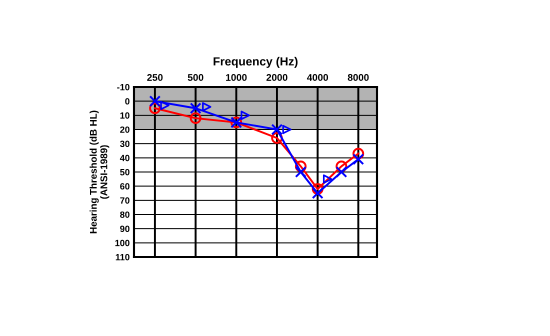 This screenshot has width=550, height=336. What do you see at coordinates (125, 158) in the screenshot?
I see `y-tick-label: 40` at bounding box center [125, 158].